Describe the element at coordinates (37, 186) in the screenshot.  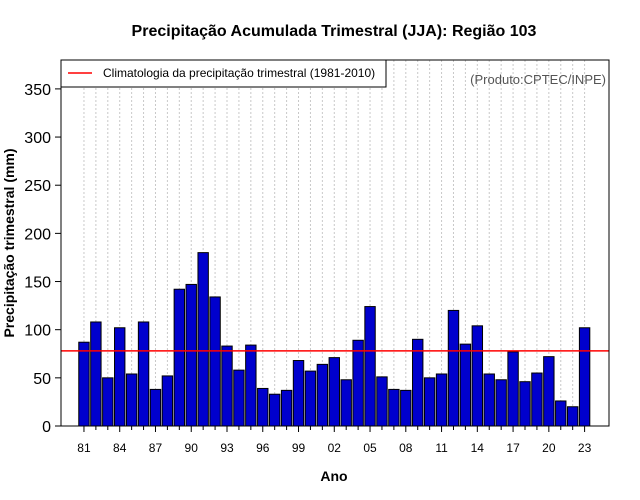
I see `y-tick-label: 250` at that location.